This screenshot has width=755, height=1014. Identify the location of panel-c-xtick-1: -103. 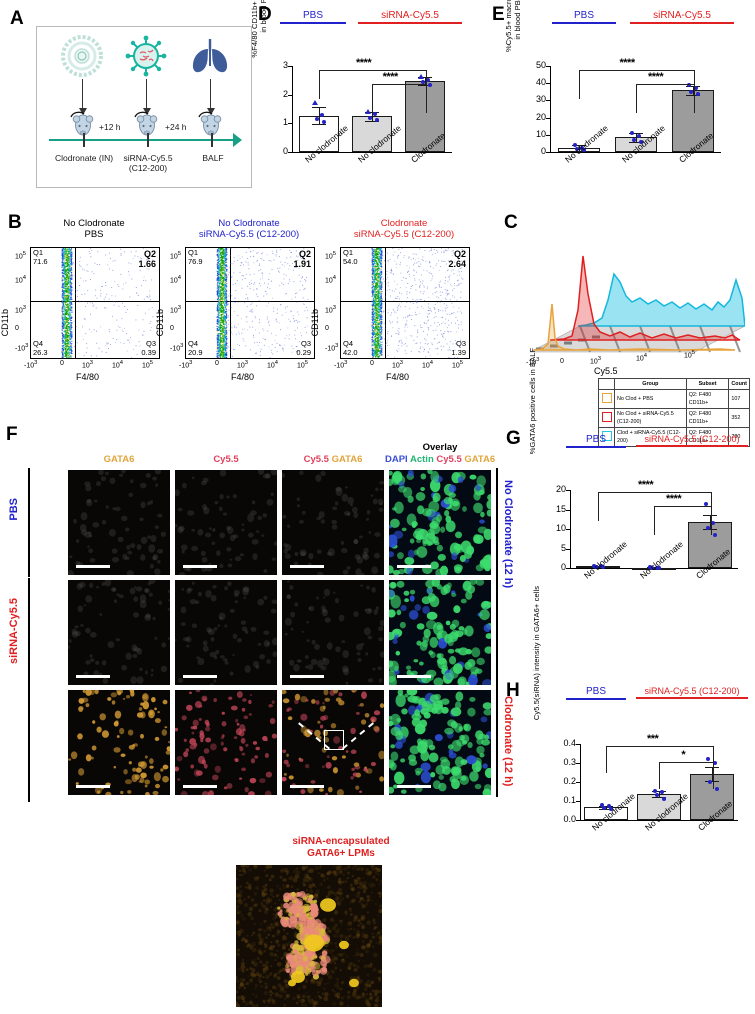
(533, 362).